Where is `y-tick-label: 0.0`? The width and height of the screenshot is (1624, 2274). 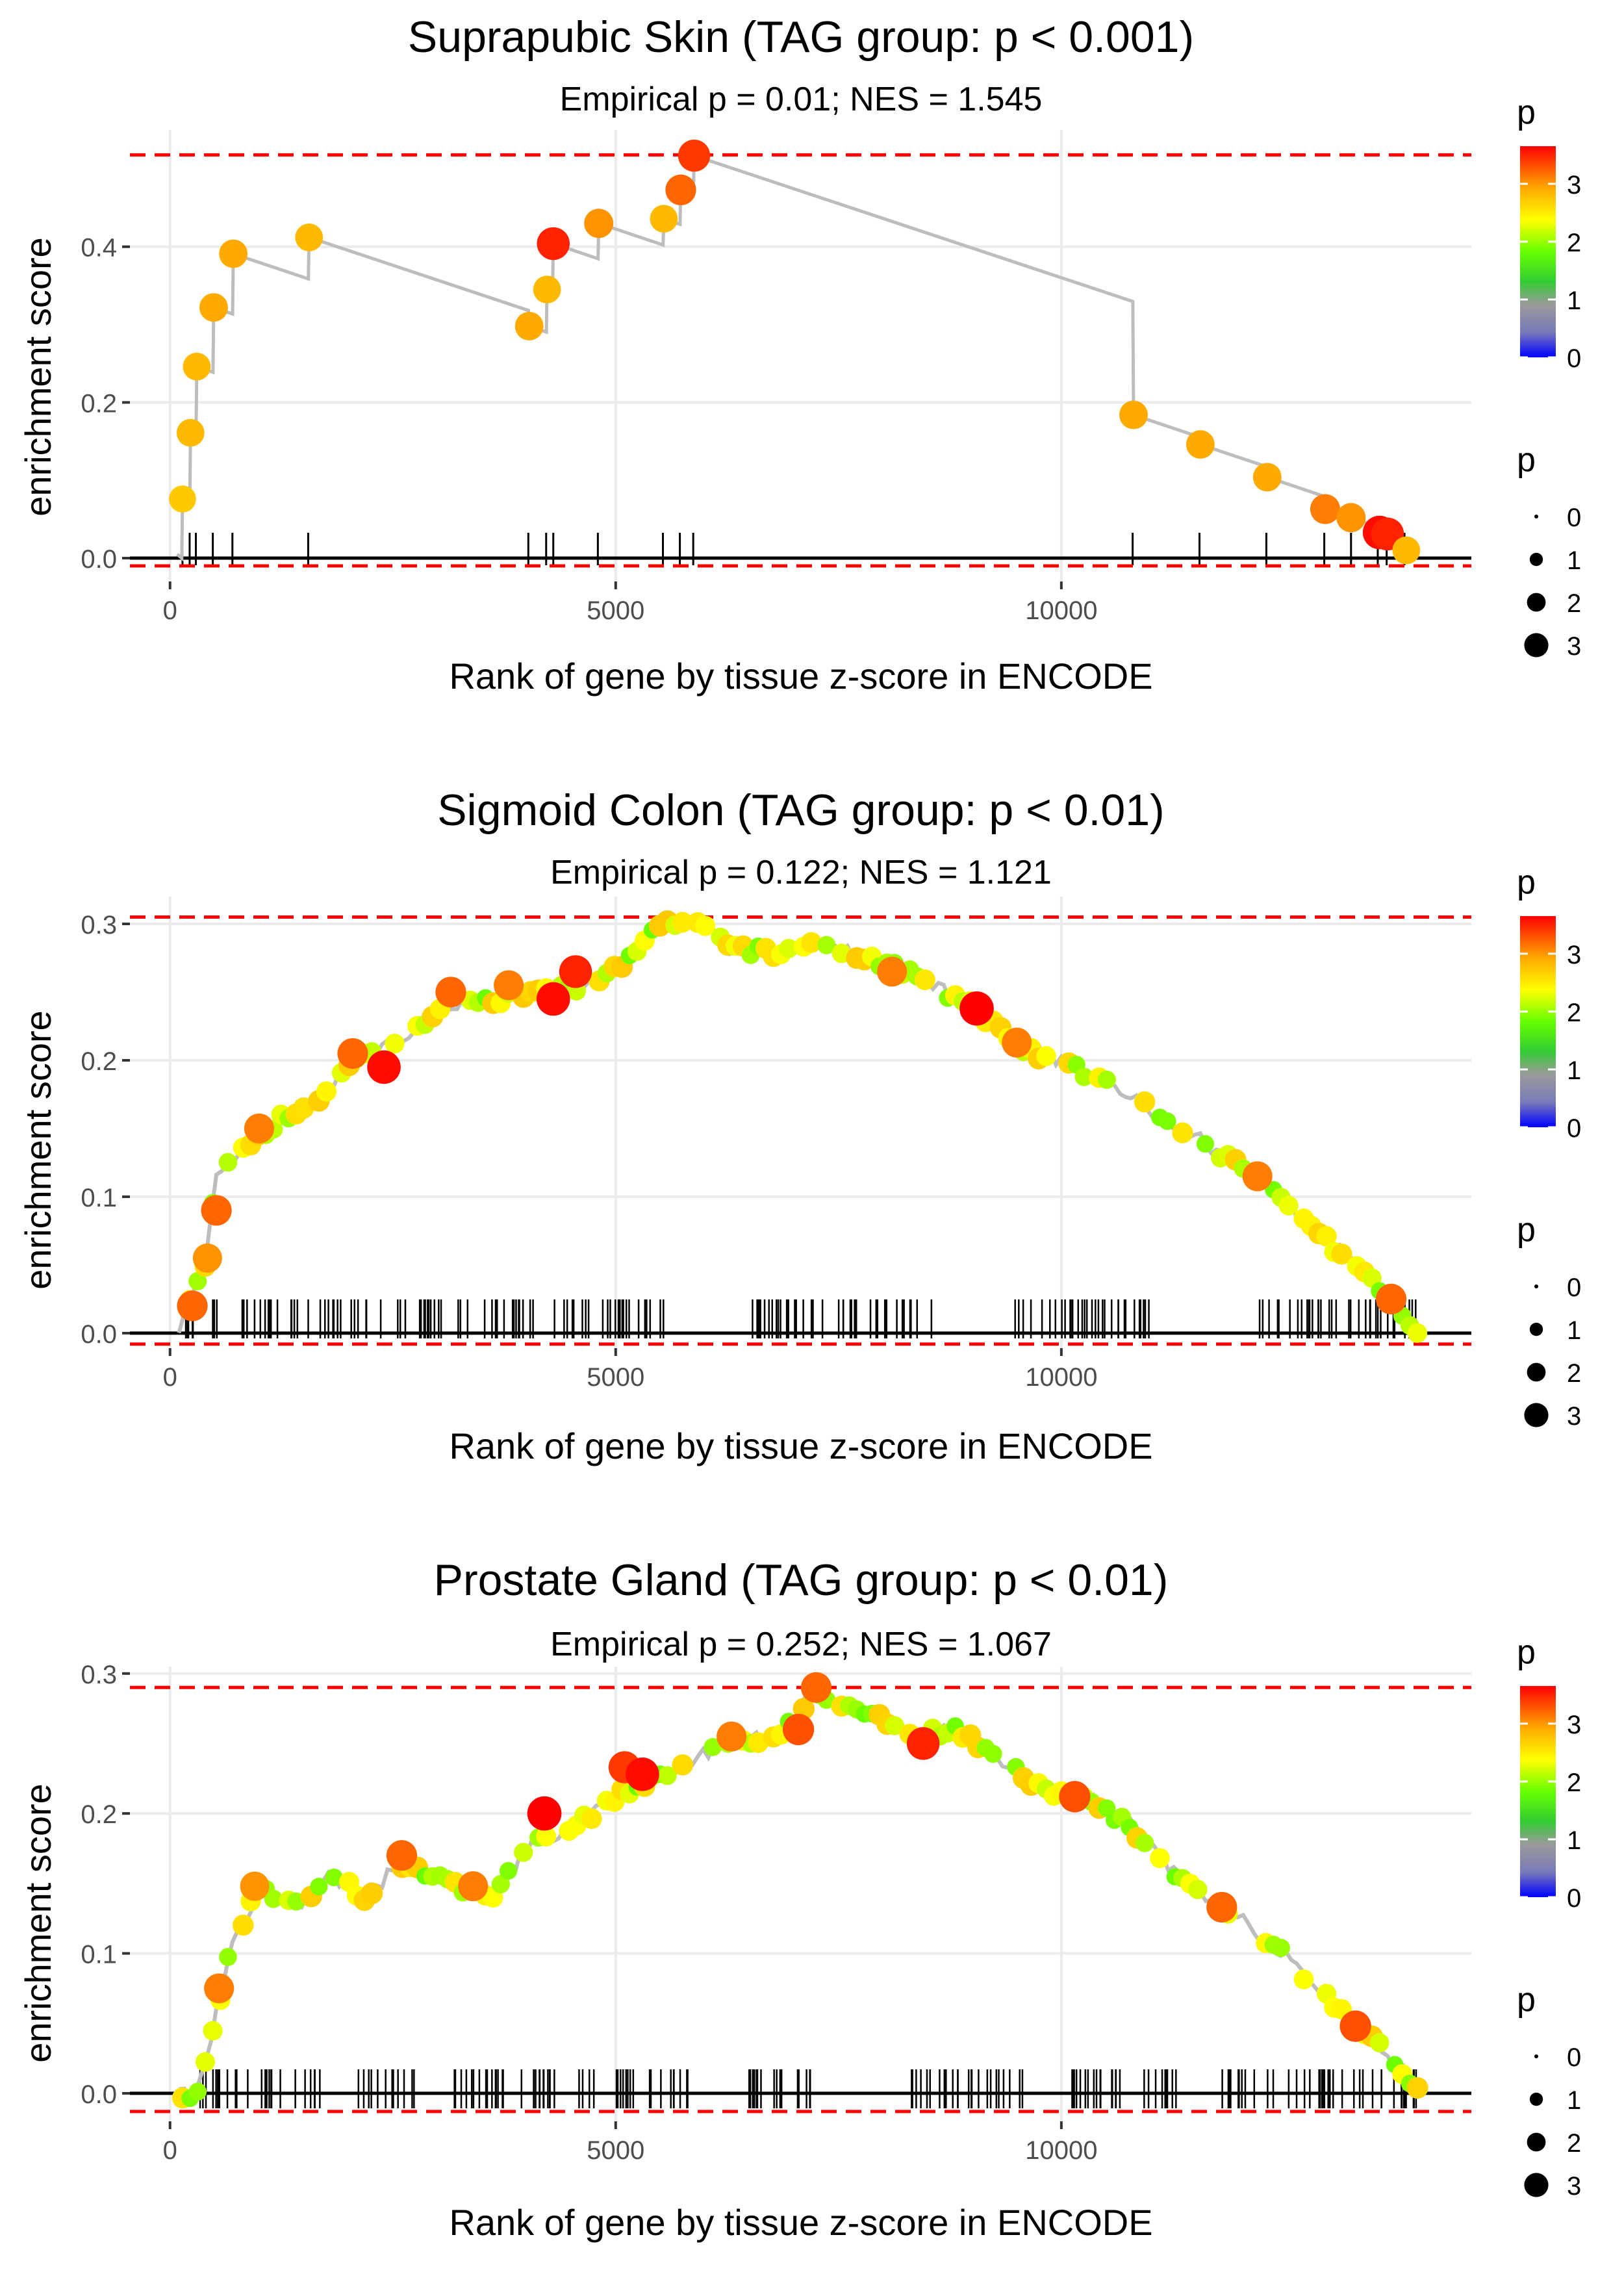 y-tick-label: 0.0 is located at coordinates (99, 559).